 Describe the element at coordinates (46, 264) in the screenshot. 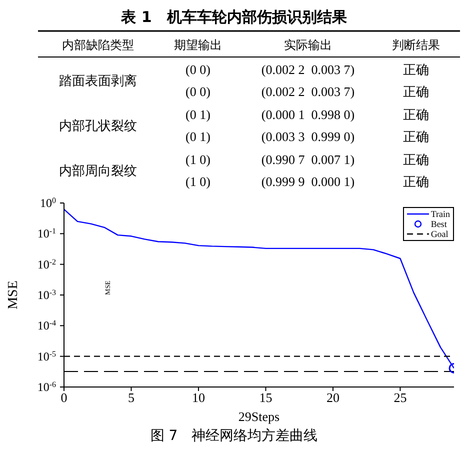

I see `y-tick-label: 10$^{-2}$` at that location.